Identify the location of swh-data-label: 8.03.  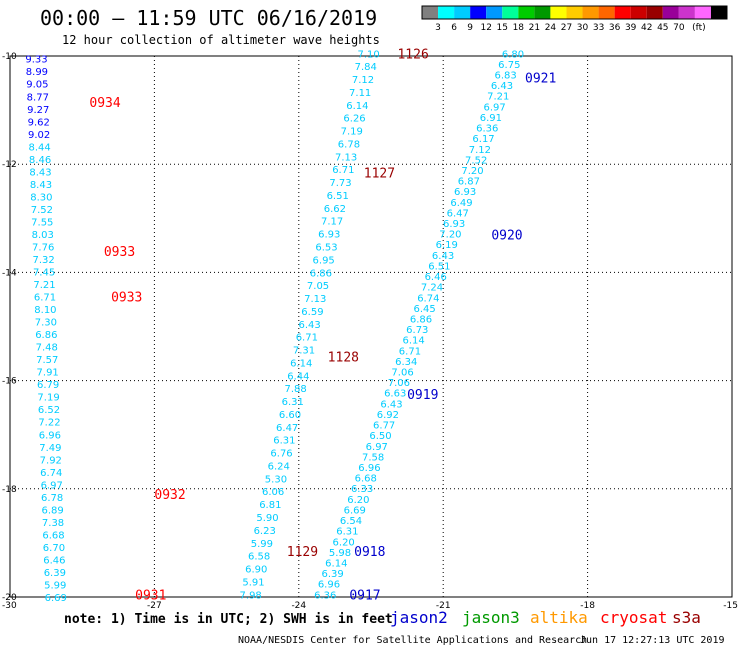
(43, 235).